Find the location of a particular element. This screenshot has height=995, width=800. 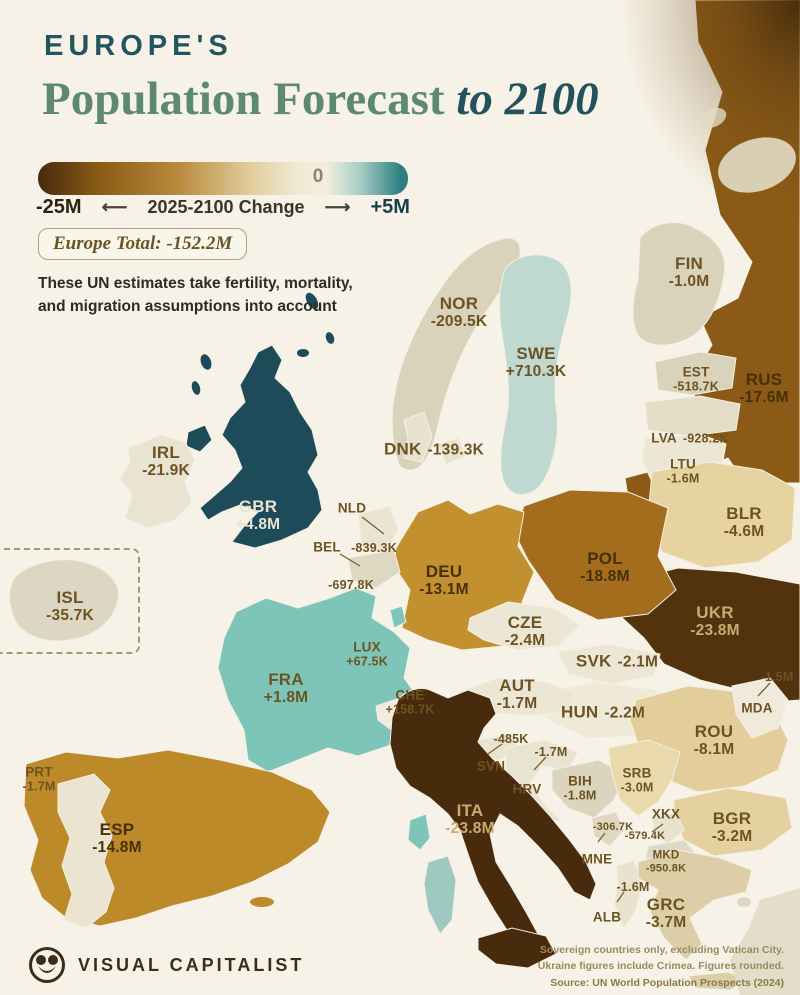

corsica-island is located at coordinates (419, 832).